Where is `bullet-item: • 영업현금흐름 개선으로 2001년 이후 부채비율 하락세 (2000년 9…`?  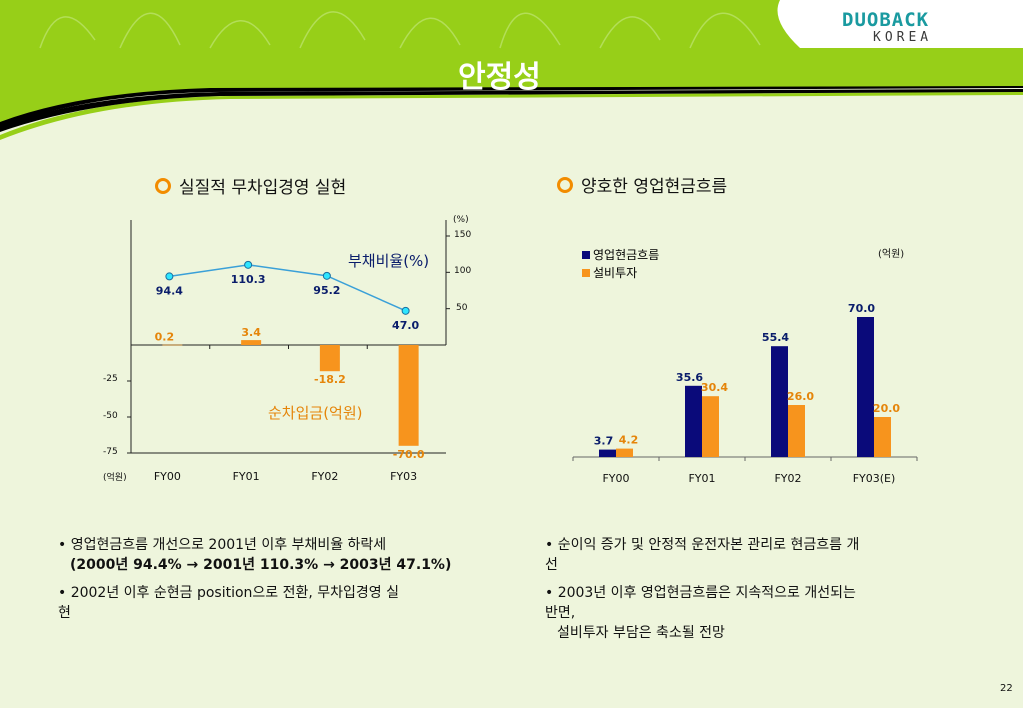
bullet-item: • 영업현금흐름 개선으로 2001년 이후 부채비율 하락세 (2000년 9… is located at coordinates (255, 555).